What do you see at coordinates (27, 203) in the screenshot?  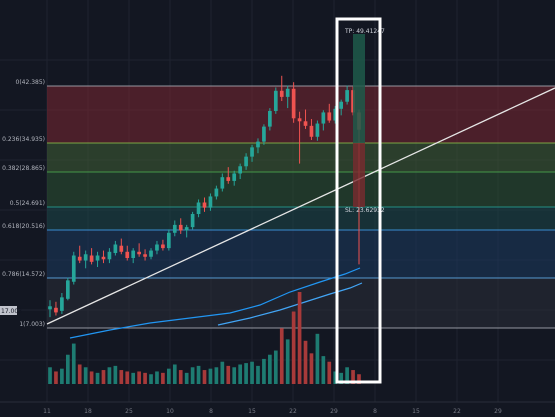 I see `fib-label-3: 0.5(24.691)` at bounding box center [27, 203].